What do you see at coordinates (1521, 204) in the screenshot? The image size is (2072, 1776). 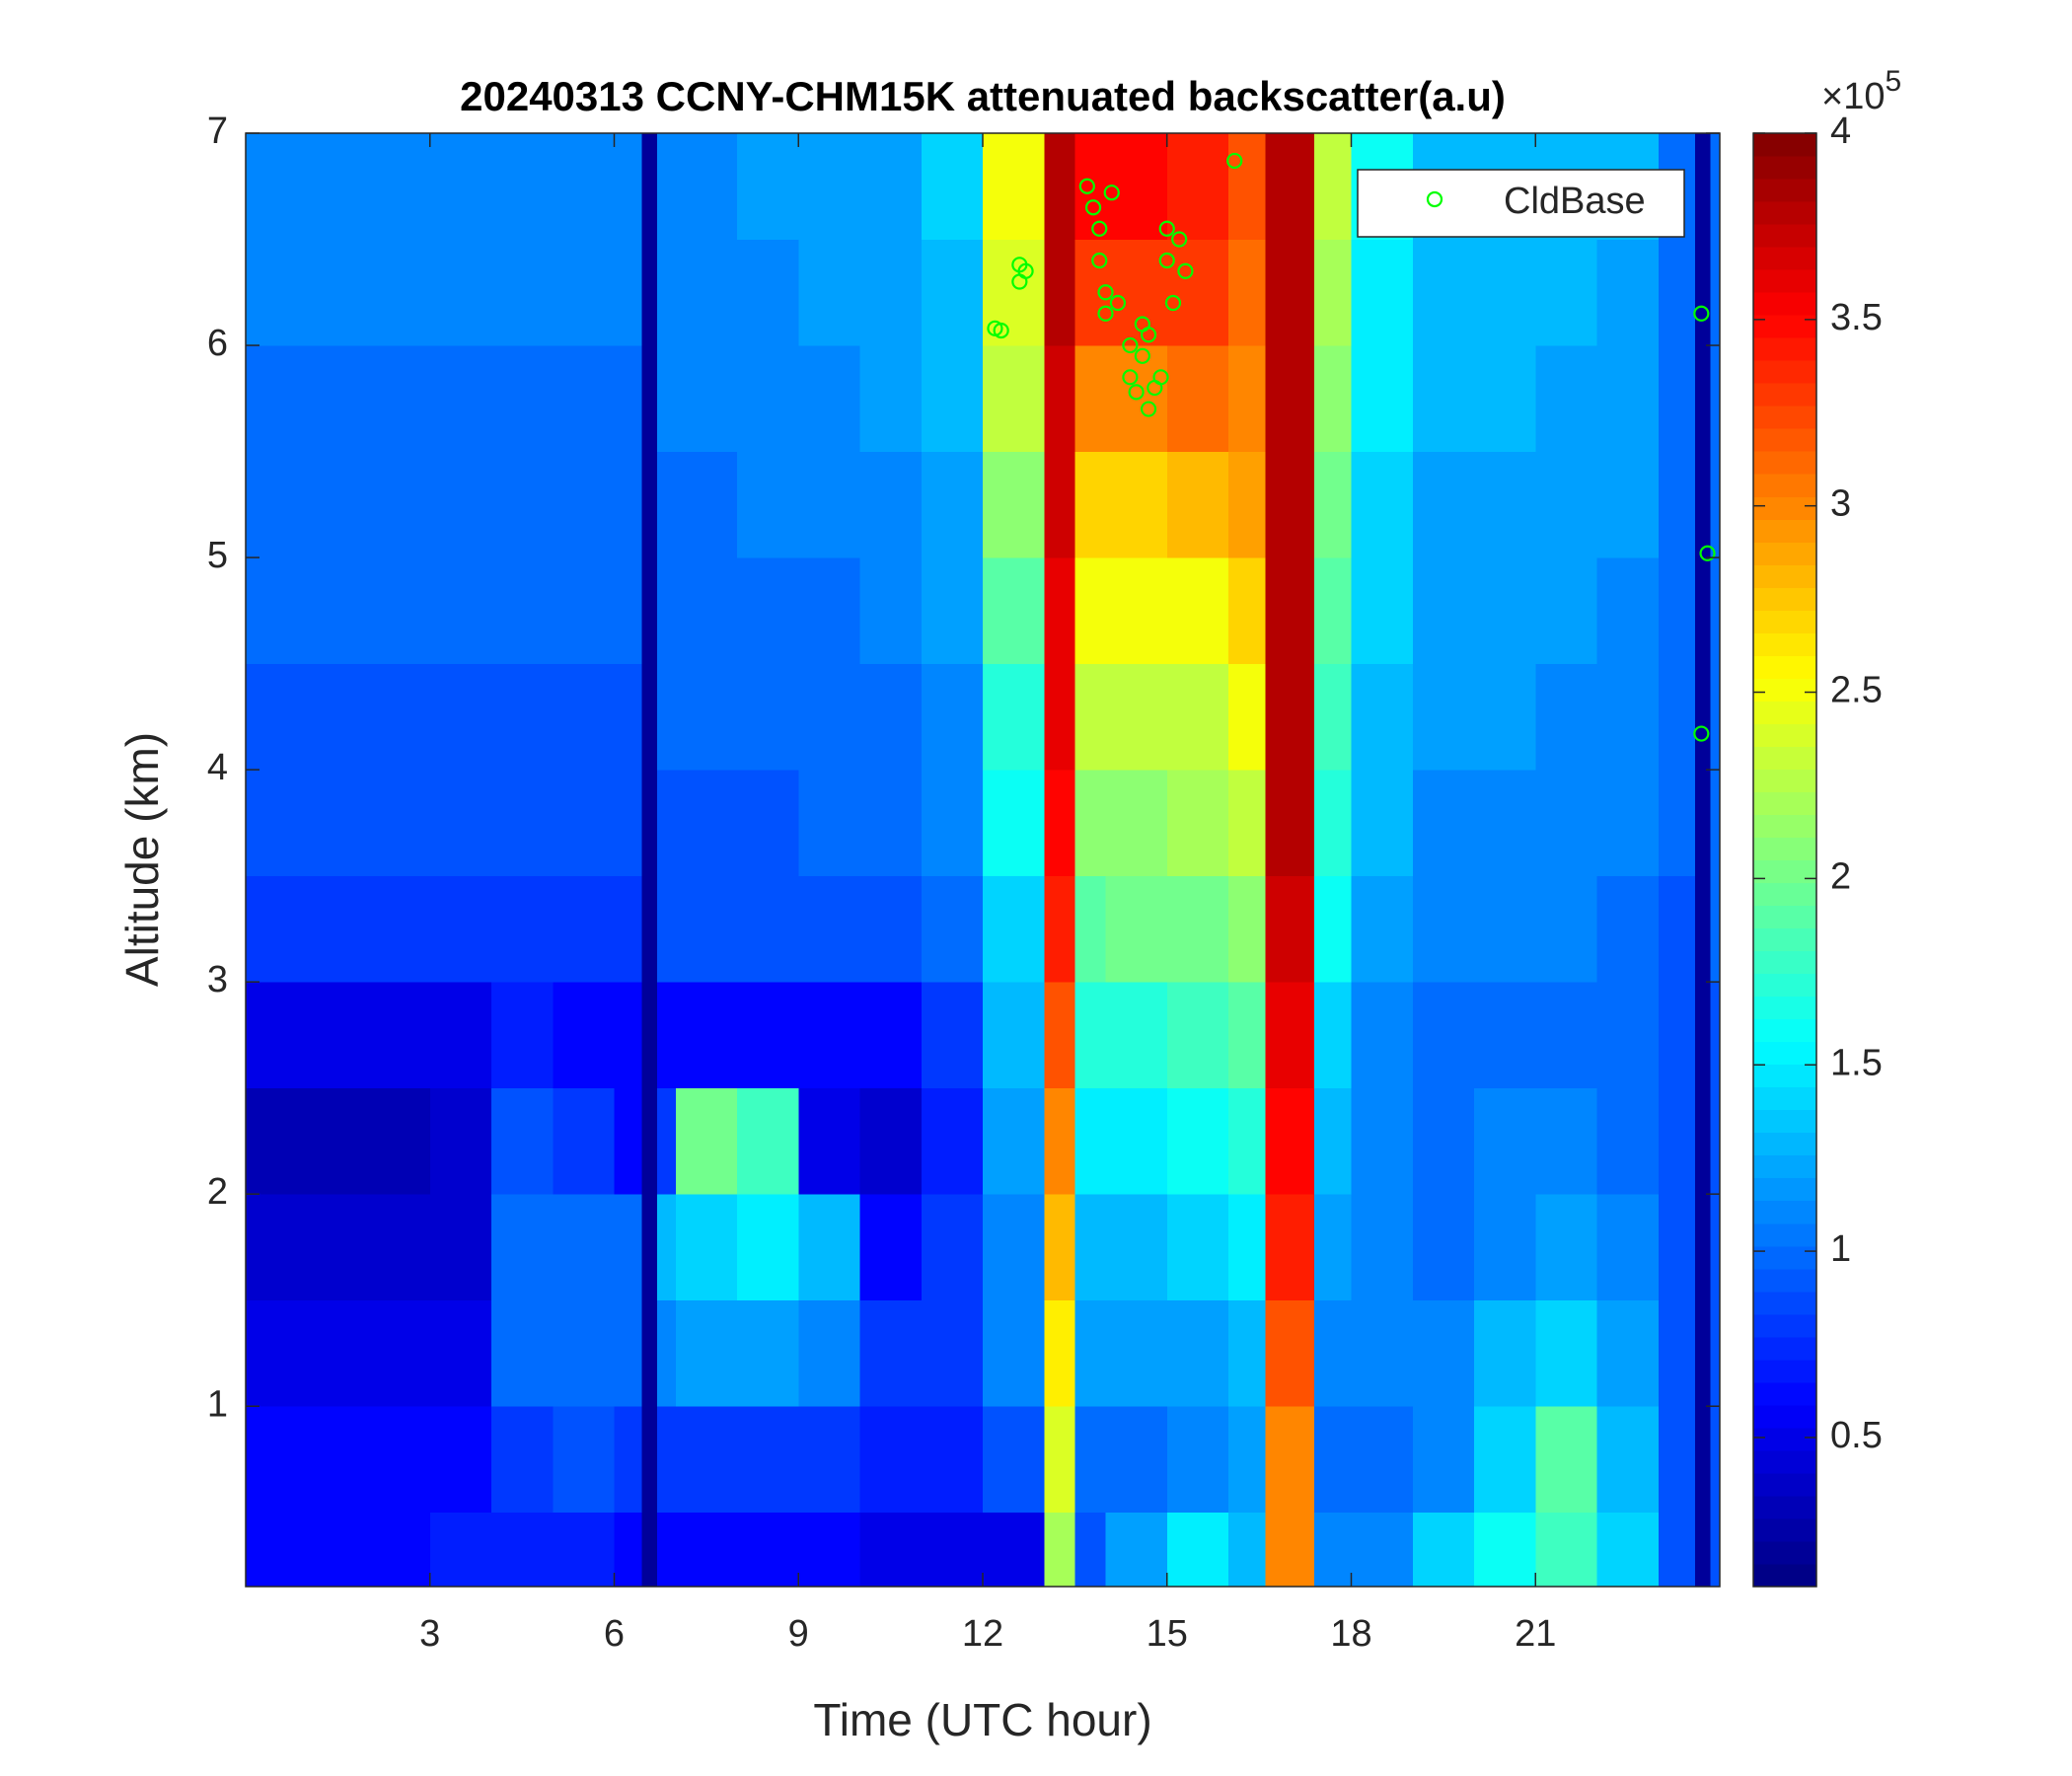 I see `legend-box` at bounding box center [1521, 204].